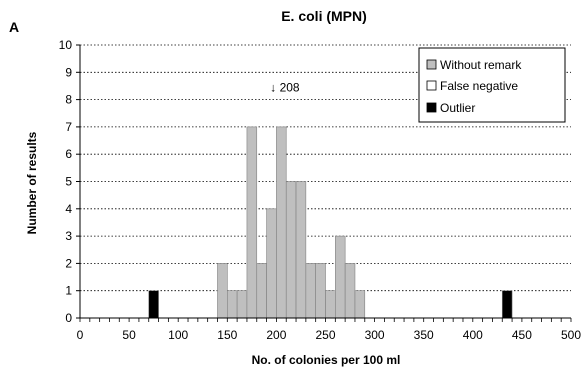  What do you see at coordinates (68, 291) in the screenshot?
I see `y-tick-label-1: 1` at bounding box center [68, 291].